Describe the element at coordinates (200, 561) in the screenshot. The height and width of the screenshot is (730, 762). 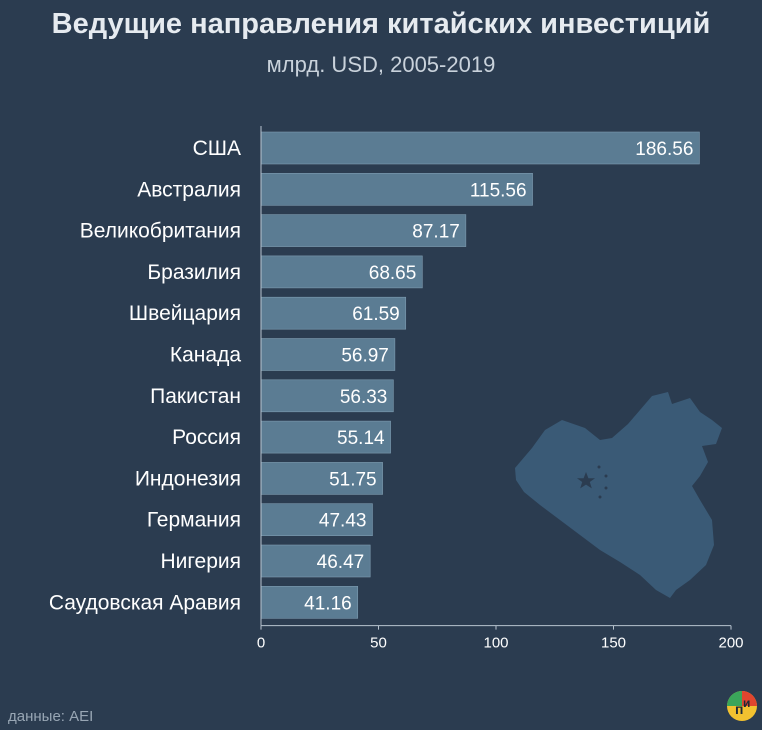
I see `category-label: Нигерия` at that location.